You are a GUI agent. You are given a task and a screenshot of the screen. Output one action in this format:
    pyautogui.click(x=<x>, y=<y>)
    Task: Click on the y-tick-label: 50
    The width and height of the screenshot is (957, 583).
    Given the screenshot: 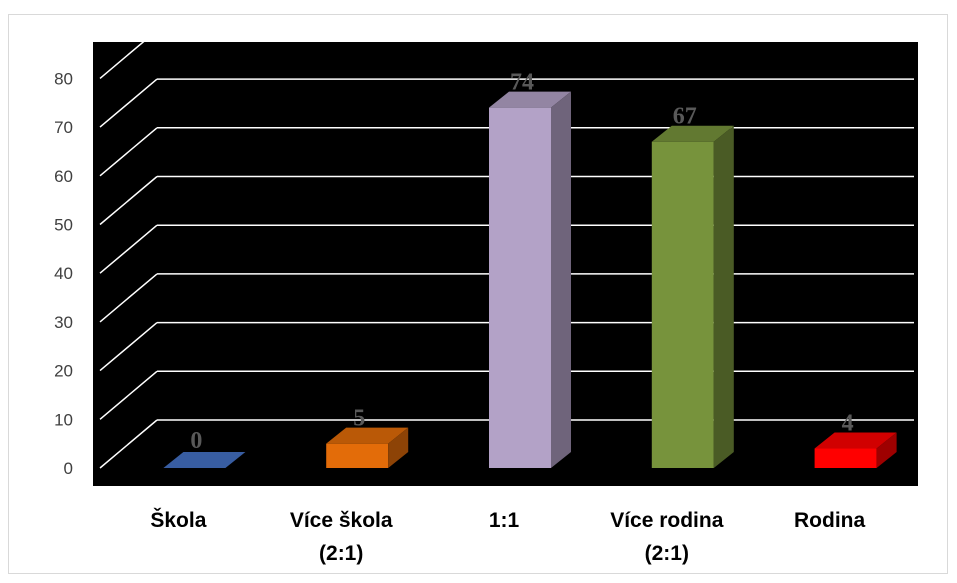 What is the action you would take?
    pyautogui.click(x=63, y=225)
    